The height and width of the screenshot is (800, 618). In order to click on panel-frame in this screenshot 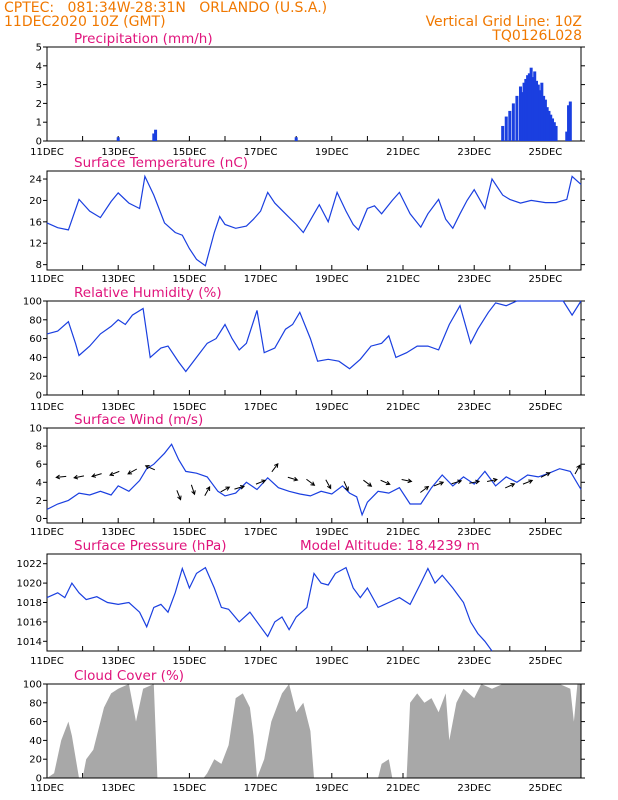, I will do `click(314, 348)`.